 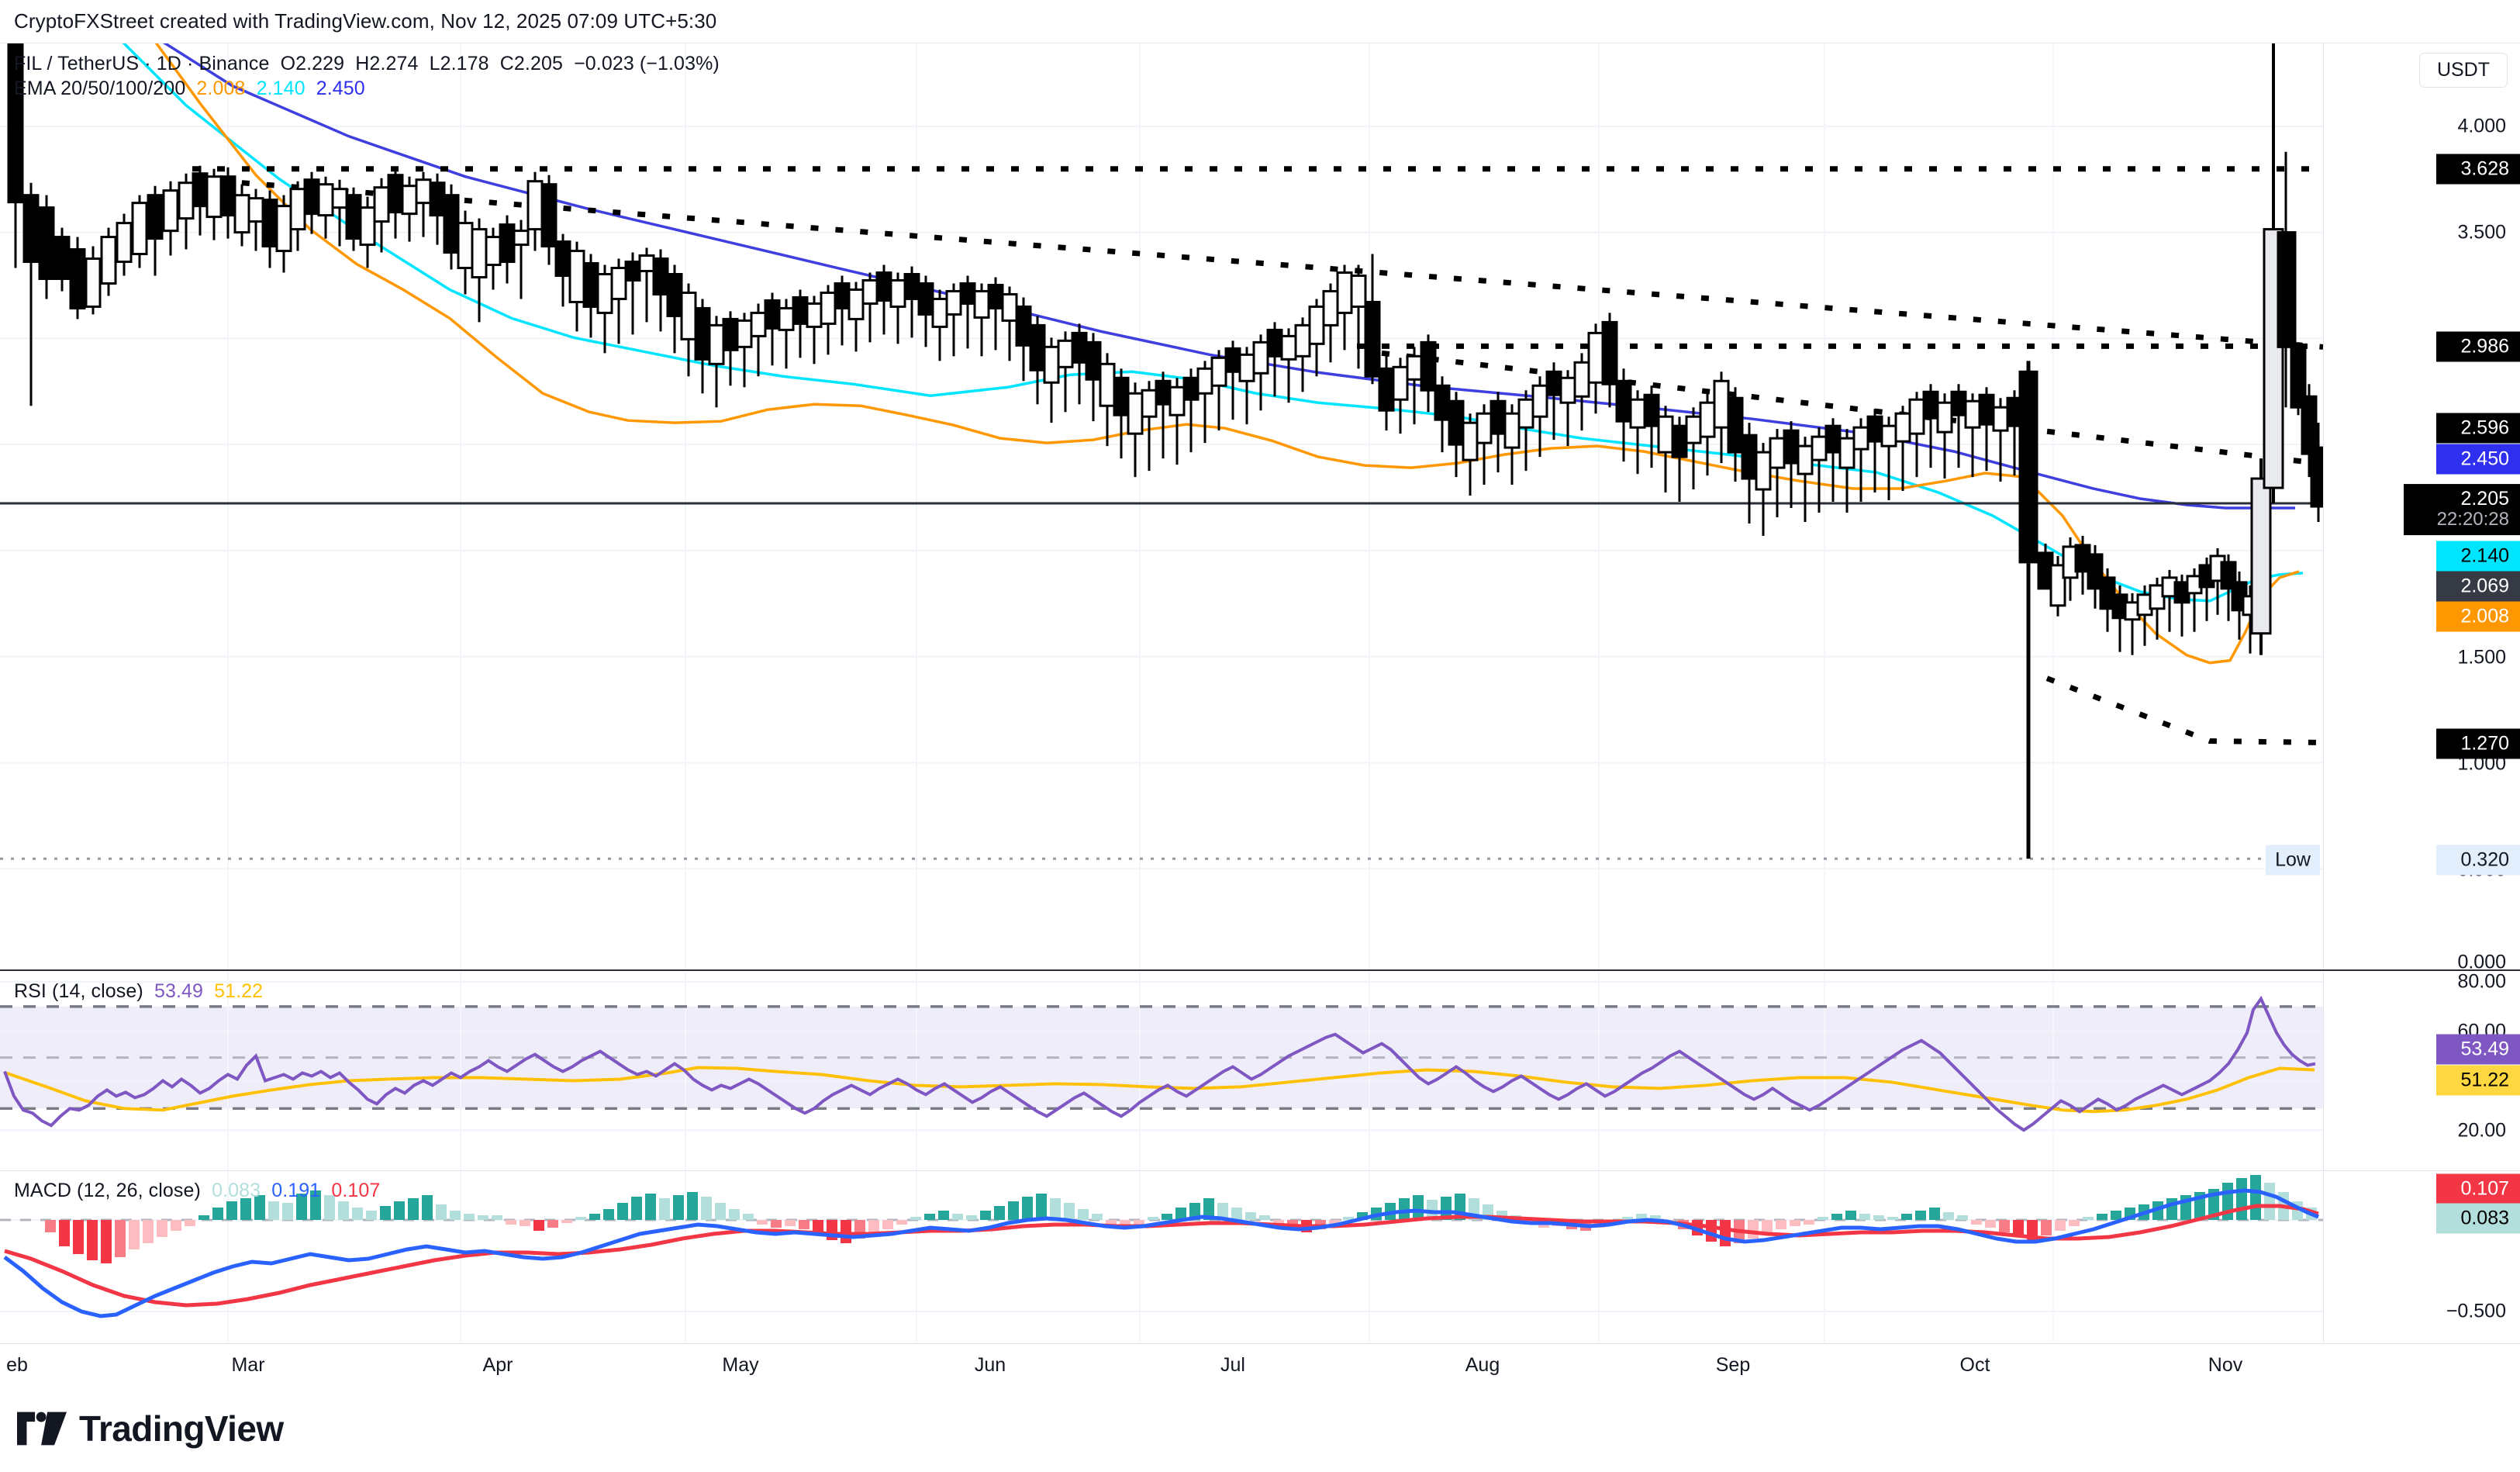 I want to click on macd-plot-svg, so click(x=1161, y=1257).